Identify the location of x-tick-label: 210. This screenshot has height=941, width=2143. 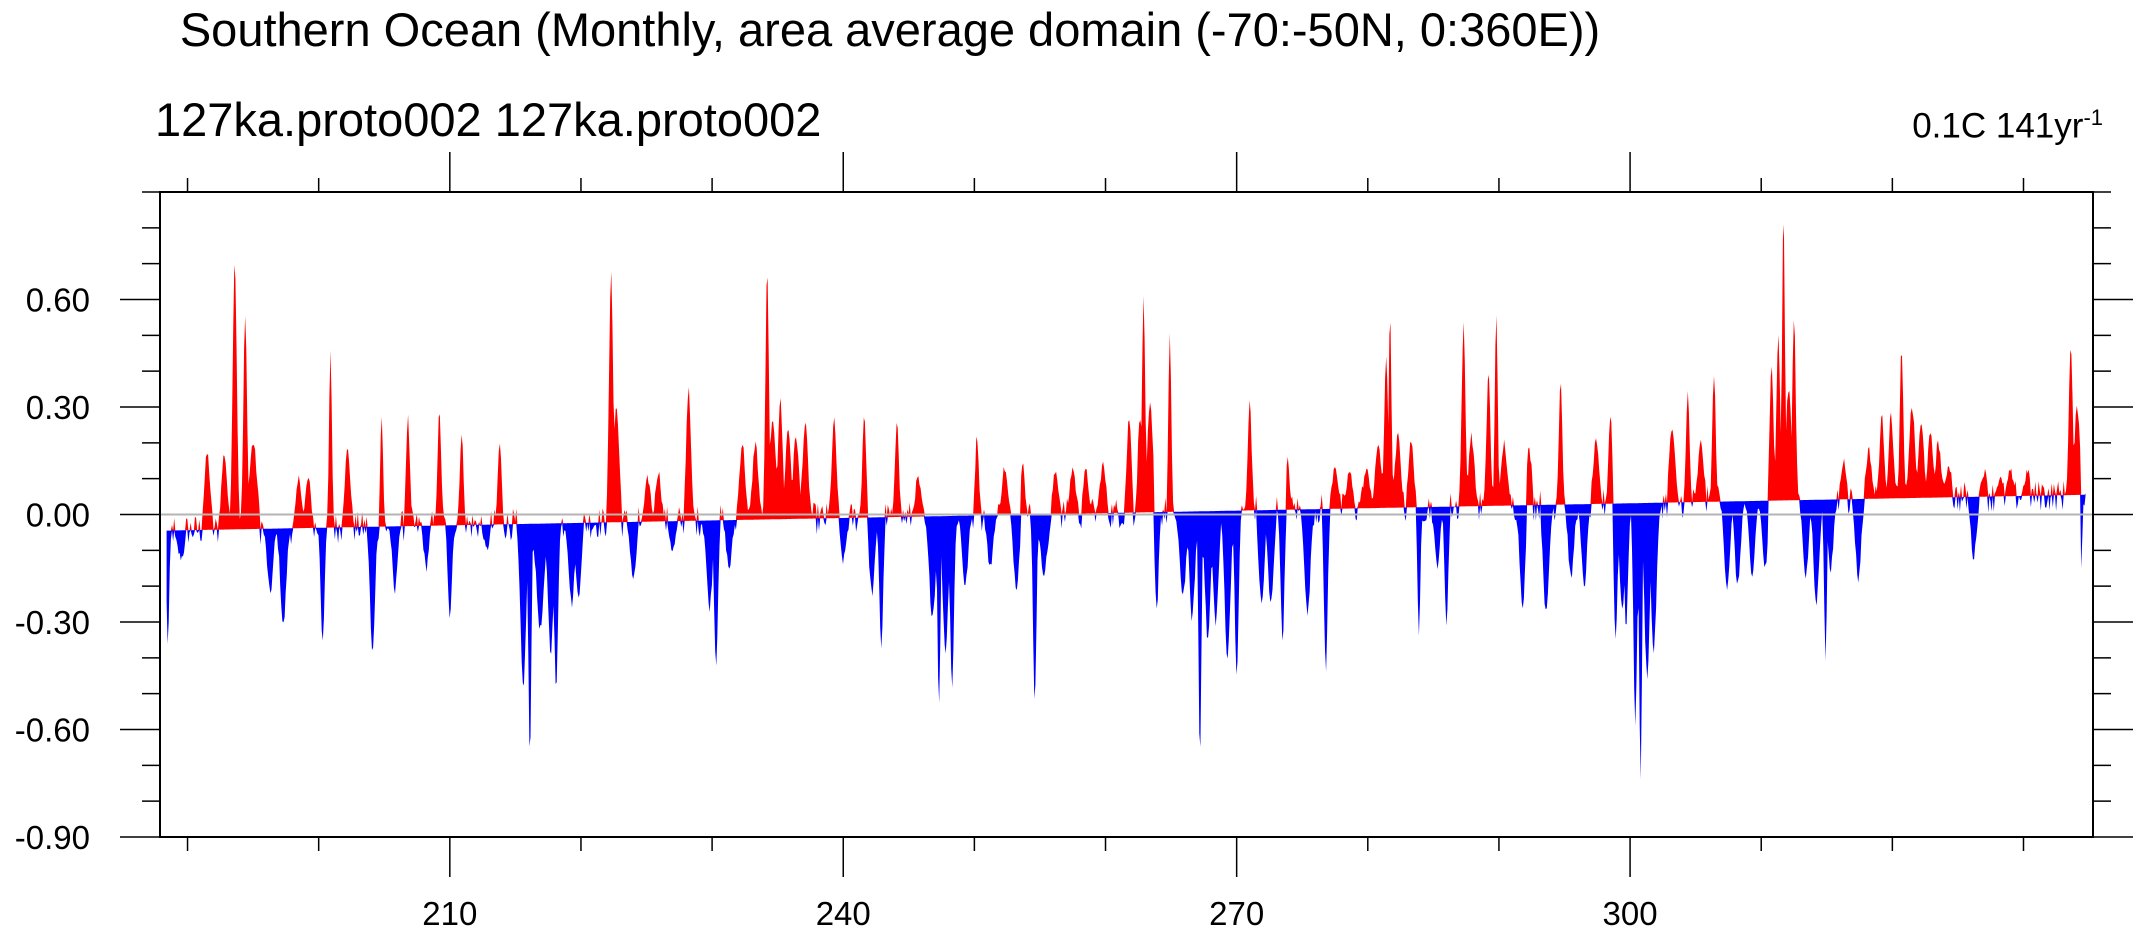
(449, 913).